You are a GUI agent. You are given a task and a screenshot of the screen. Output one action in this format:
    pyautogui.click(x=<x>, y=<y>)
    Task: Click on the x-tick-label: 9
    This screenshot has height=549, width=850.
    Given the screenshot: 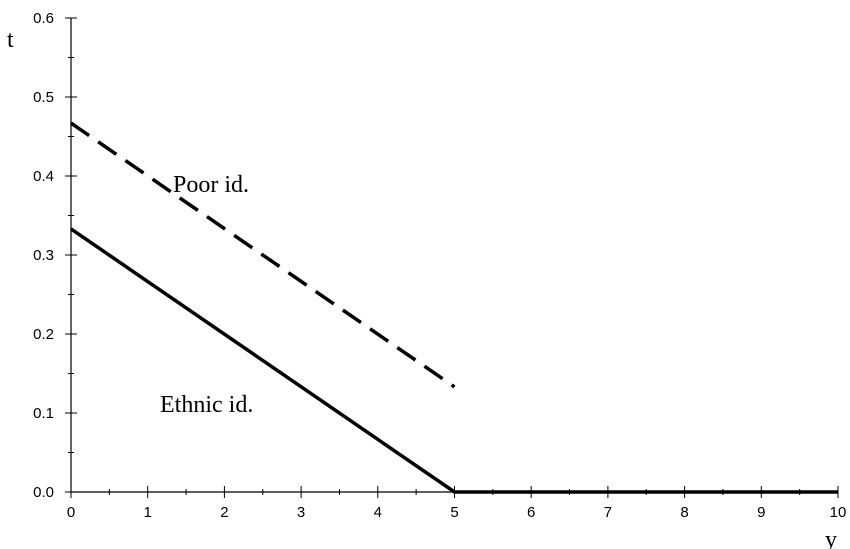 What is the action you would take?
    pyautogui.click(x=761, y=512)
    